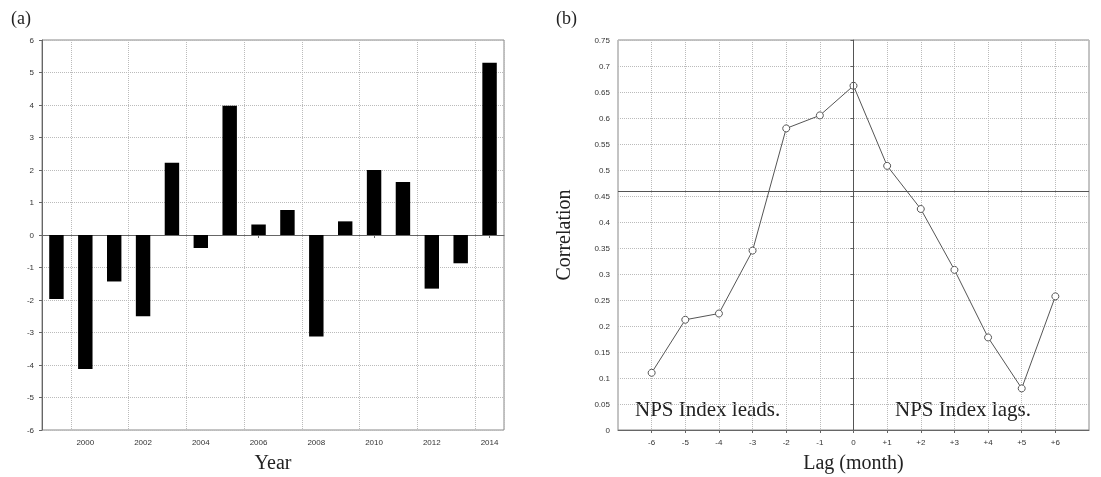 This screenshot has width=1101, height=477. I want to click on x-tick-label: -1, so click(820, 442).